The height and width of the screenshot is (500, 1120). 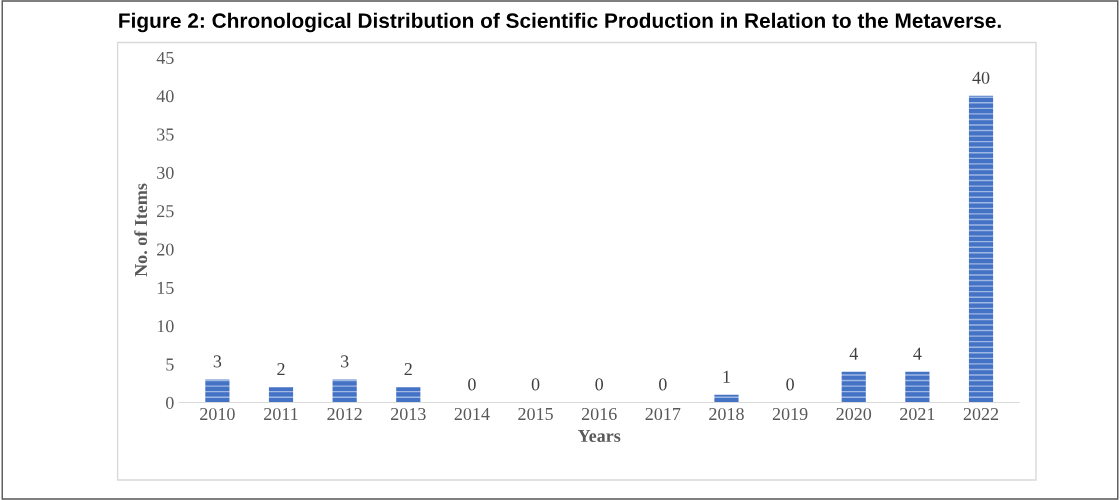 I want to click on y-tick-label: 0, so click(x=170, y=402).